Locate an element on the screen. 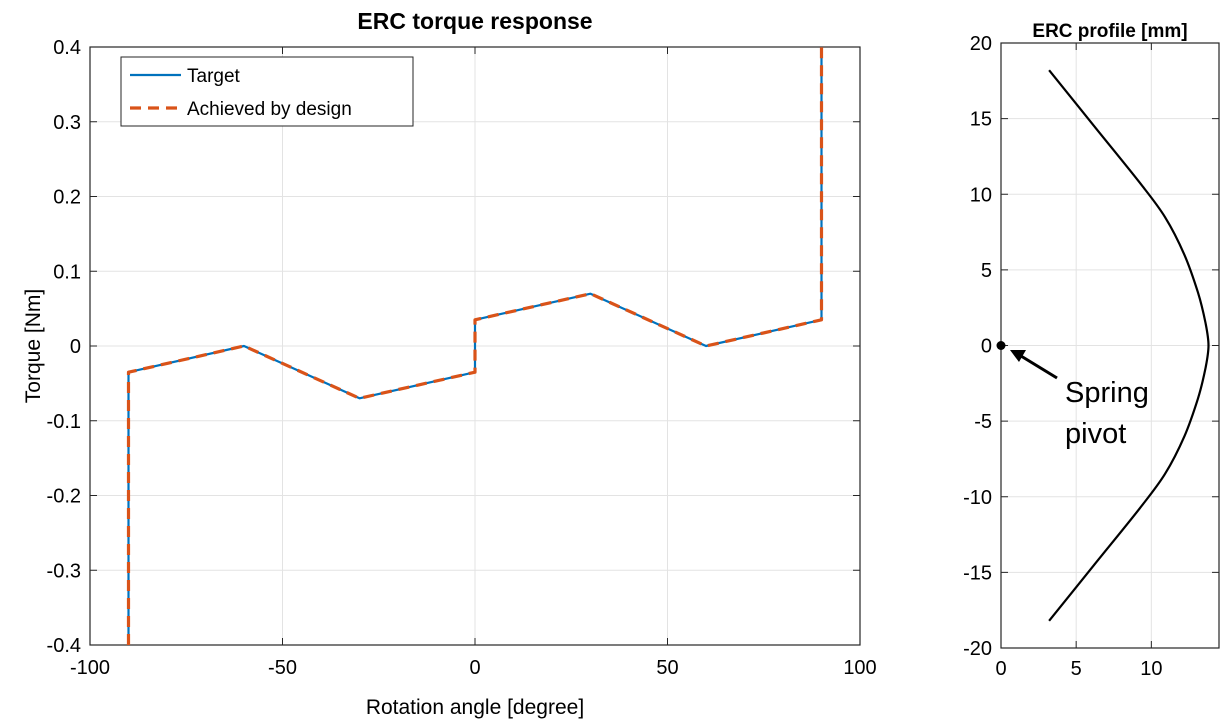  profile-curve is located at coordinates (1129, 345).